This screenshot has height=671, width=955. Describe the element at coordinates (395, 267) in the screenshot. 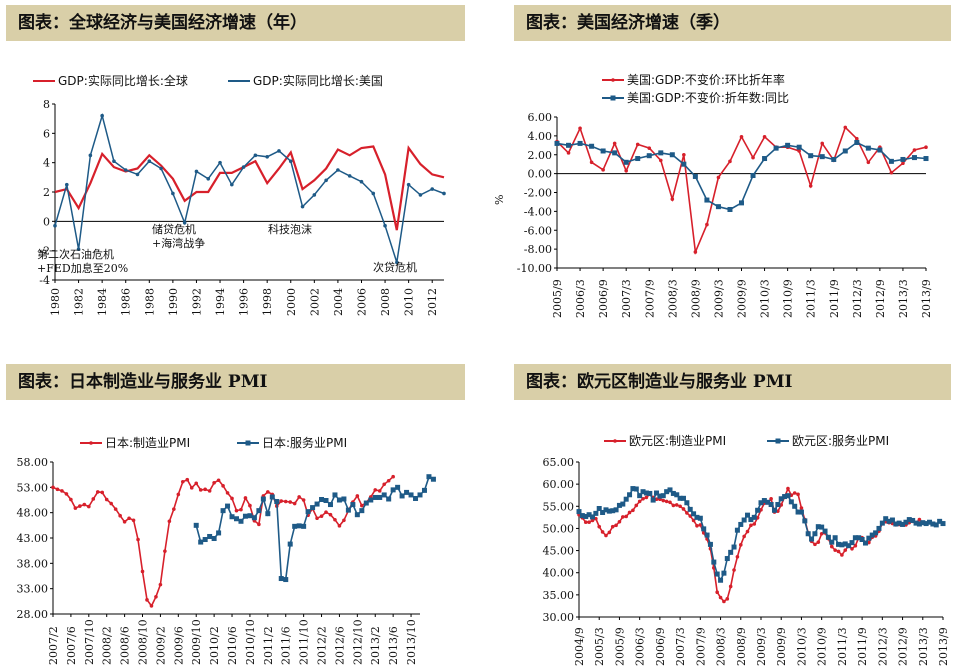

I see `annotation-subprime: 次贷危机` at that location.